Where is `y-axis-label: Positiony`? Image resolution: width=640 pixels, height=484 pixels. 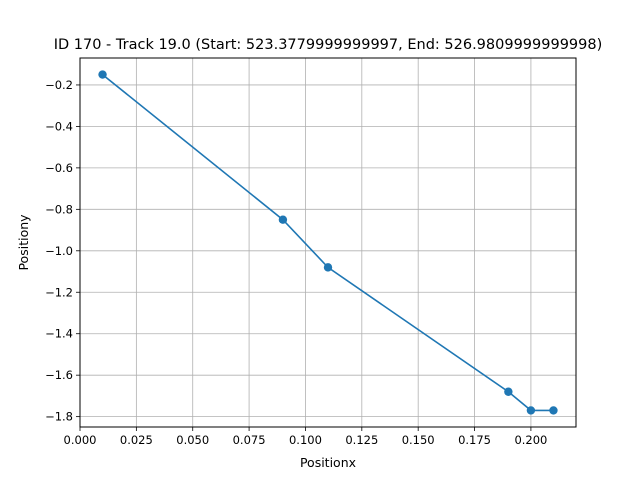 y-axis-label: Positiony is located at coordinates (23, 242).